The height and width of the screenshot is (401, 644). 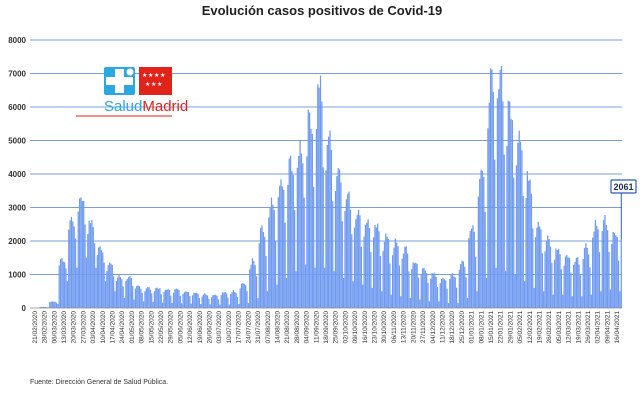 I want to click on x-tick-label: 24/04/2020, so click(x=122, y=327).